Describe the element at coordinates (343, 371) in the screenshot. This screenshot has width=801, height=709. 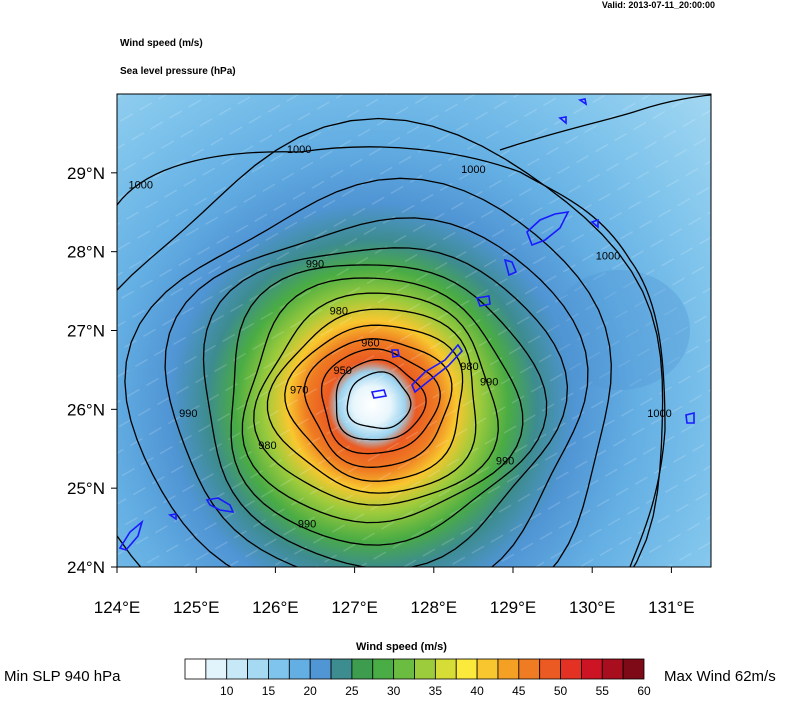
I see `isobar-label: 950` at that location.